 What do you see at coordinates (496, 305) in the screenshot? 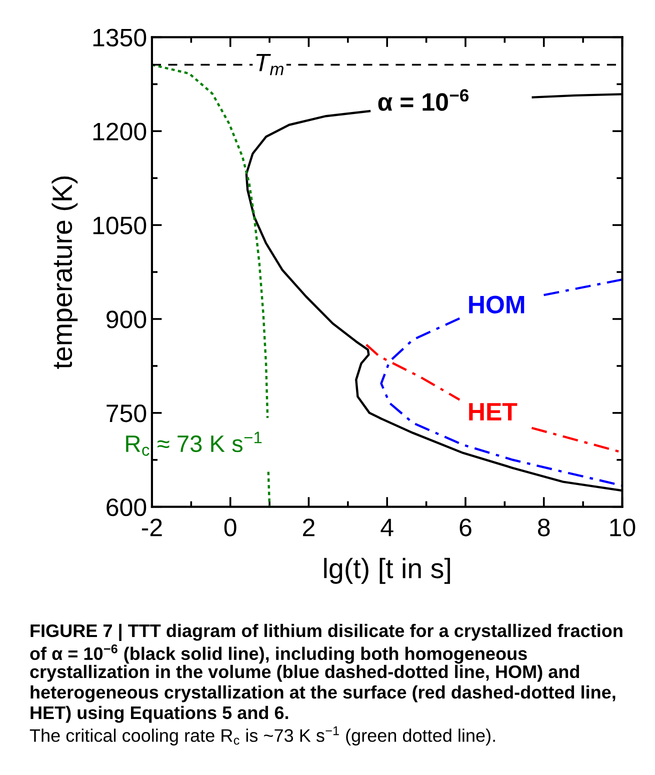
I see `series-label: HOM` at bounding box center [496, 305].